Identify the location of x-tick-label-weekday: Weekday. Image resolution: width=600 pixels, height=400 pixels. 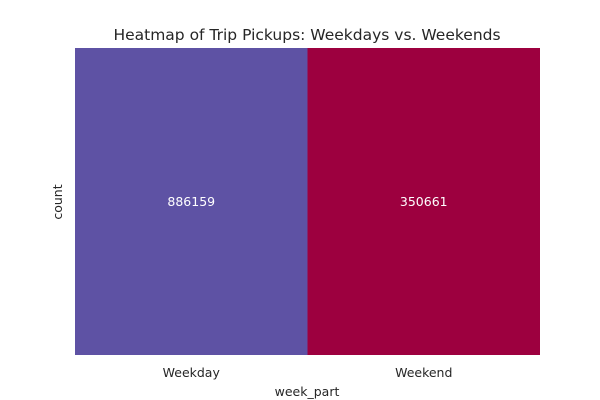
(192, 372).